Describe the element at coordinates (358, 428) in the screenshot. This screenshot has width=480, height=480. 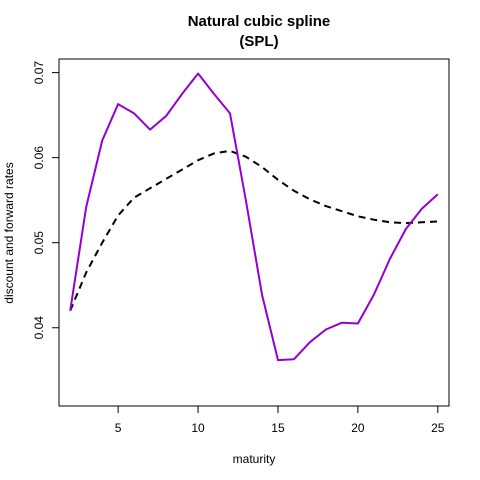
I see `x-tick-label: 20` at that location.